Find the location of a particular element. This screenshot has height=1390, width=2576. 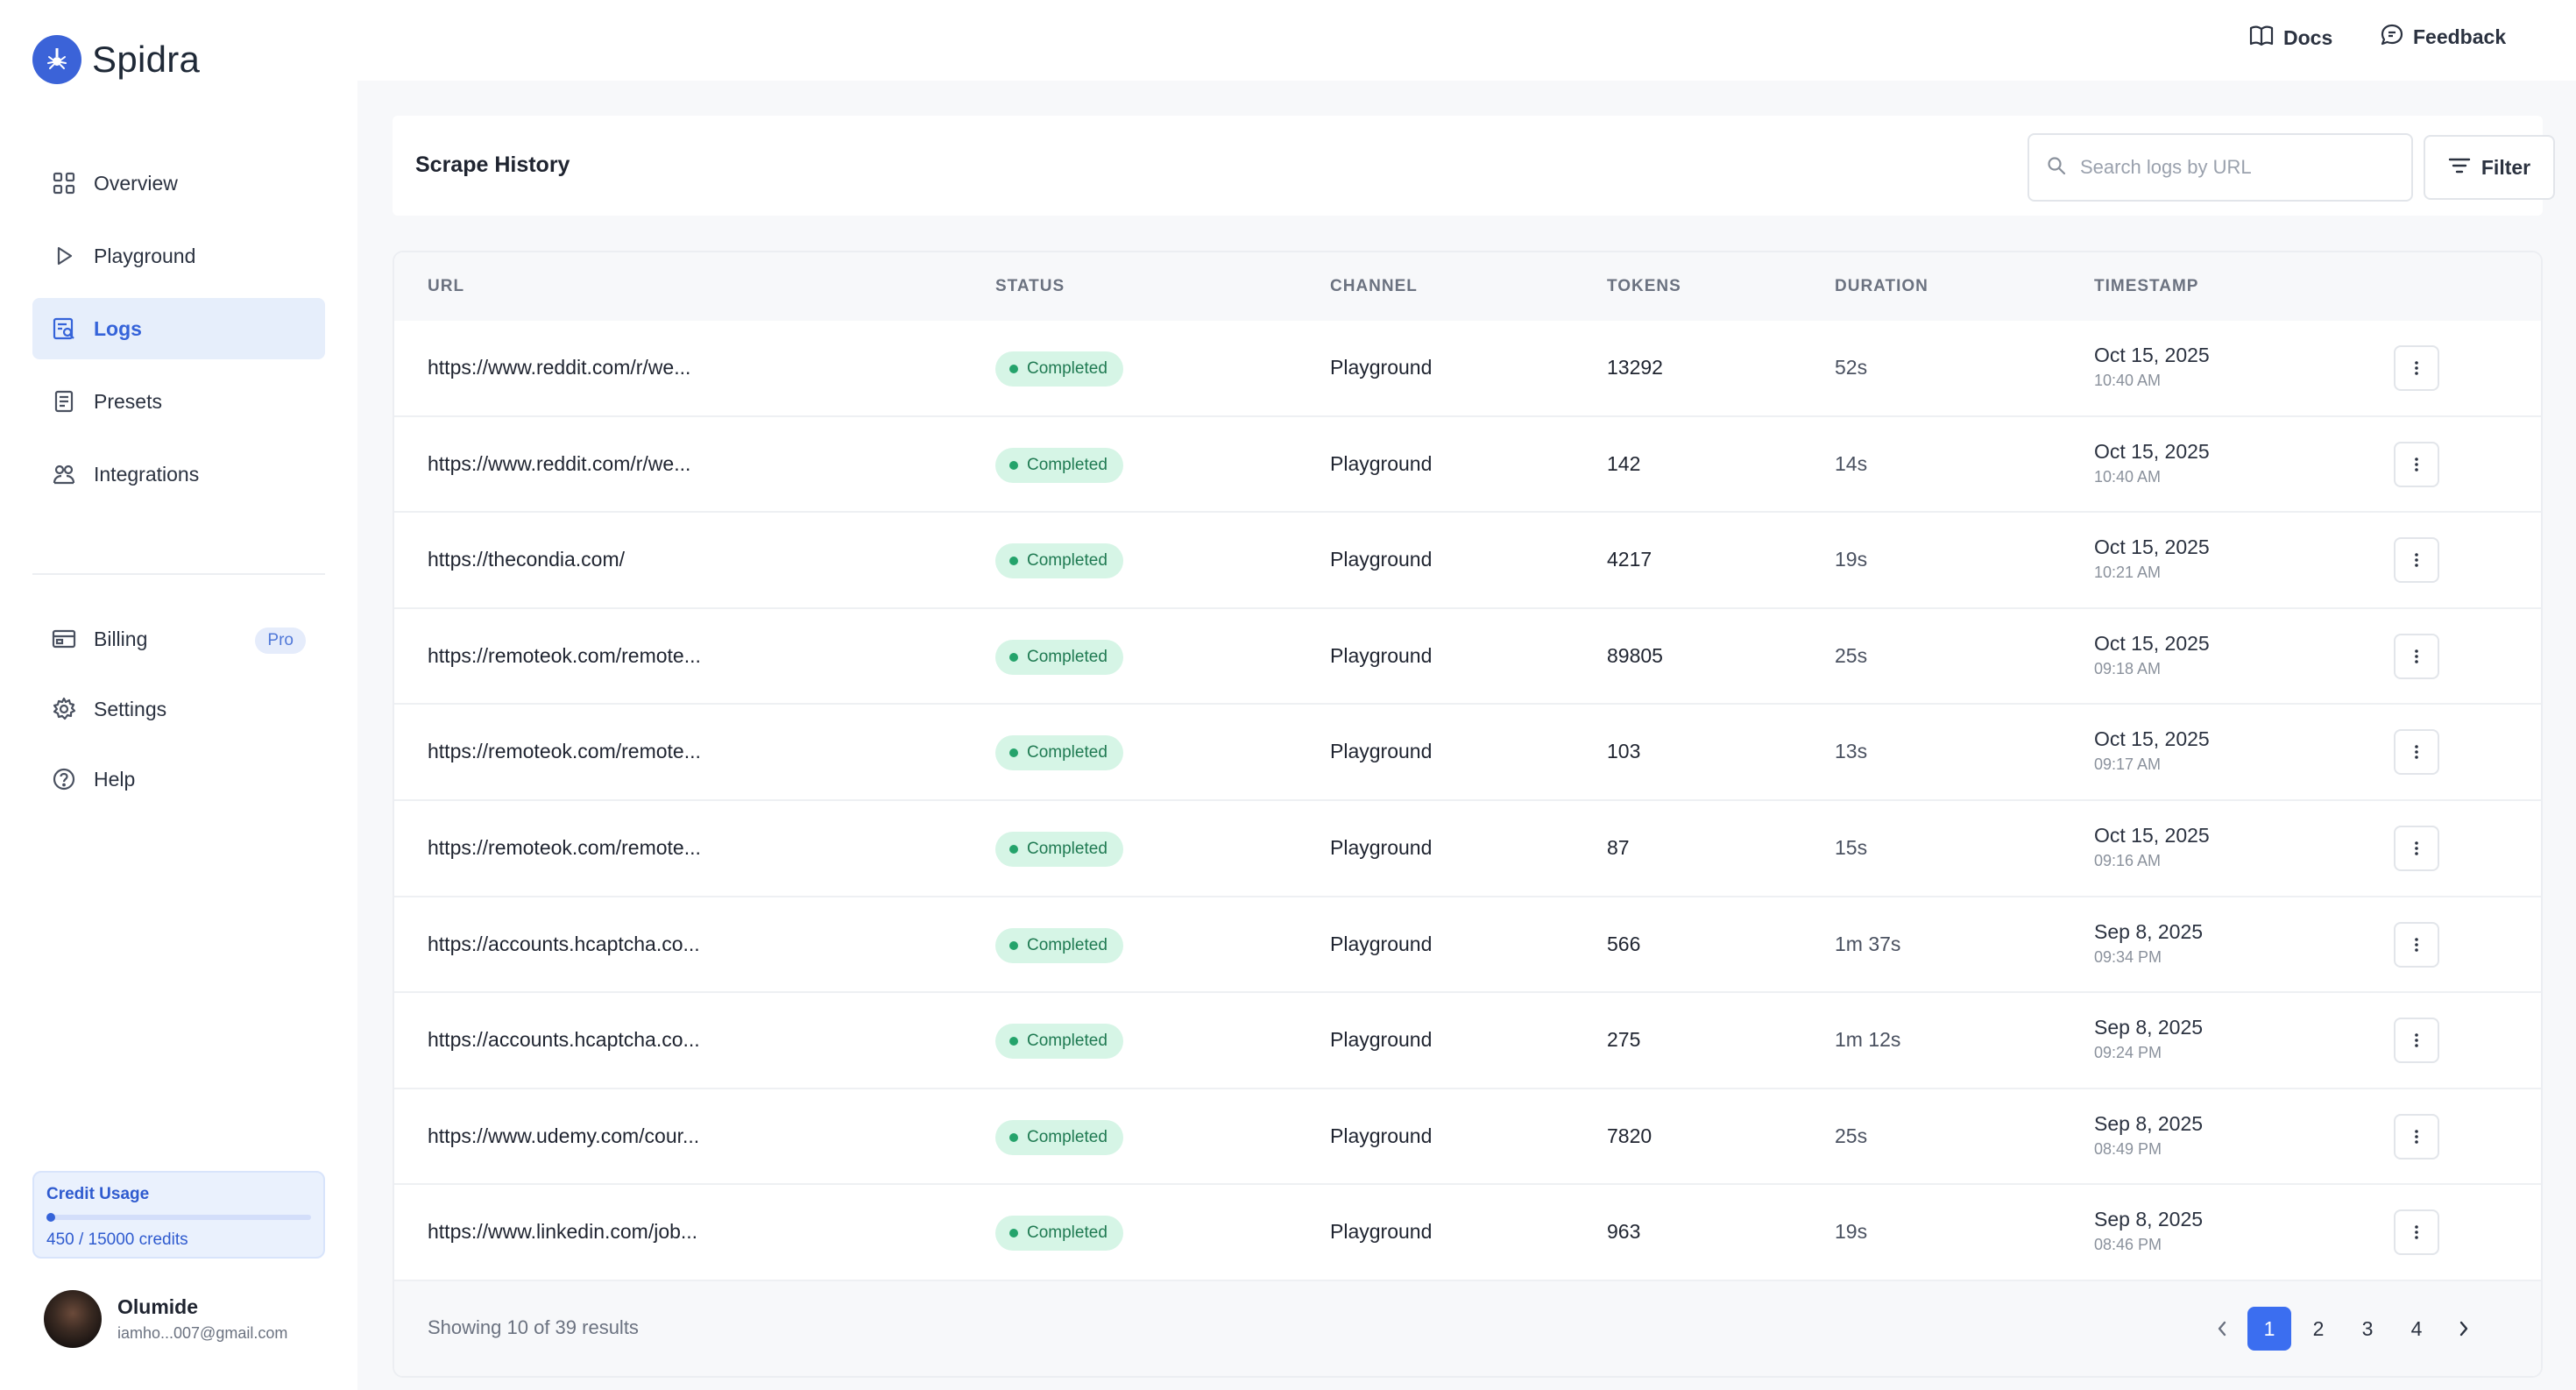

page-button-4: 4 is located at coordinates (2416, 1328).